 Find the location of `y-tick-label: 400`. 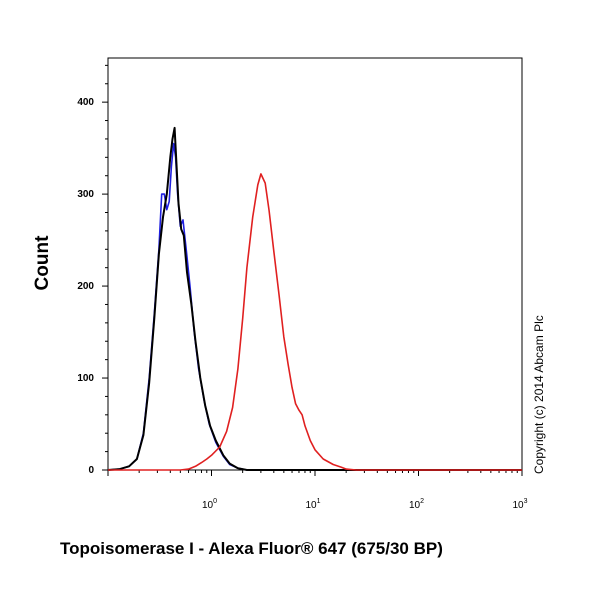

y-tick-label: 400 is located at coordinates (85, 102).